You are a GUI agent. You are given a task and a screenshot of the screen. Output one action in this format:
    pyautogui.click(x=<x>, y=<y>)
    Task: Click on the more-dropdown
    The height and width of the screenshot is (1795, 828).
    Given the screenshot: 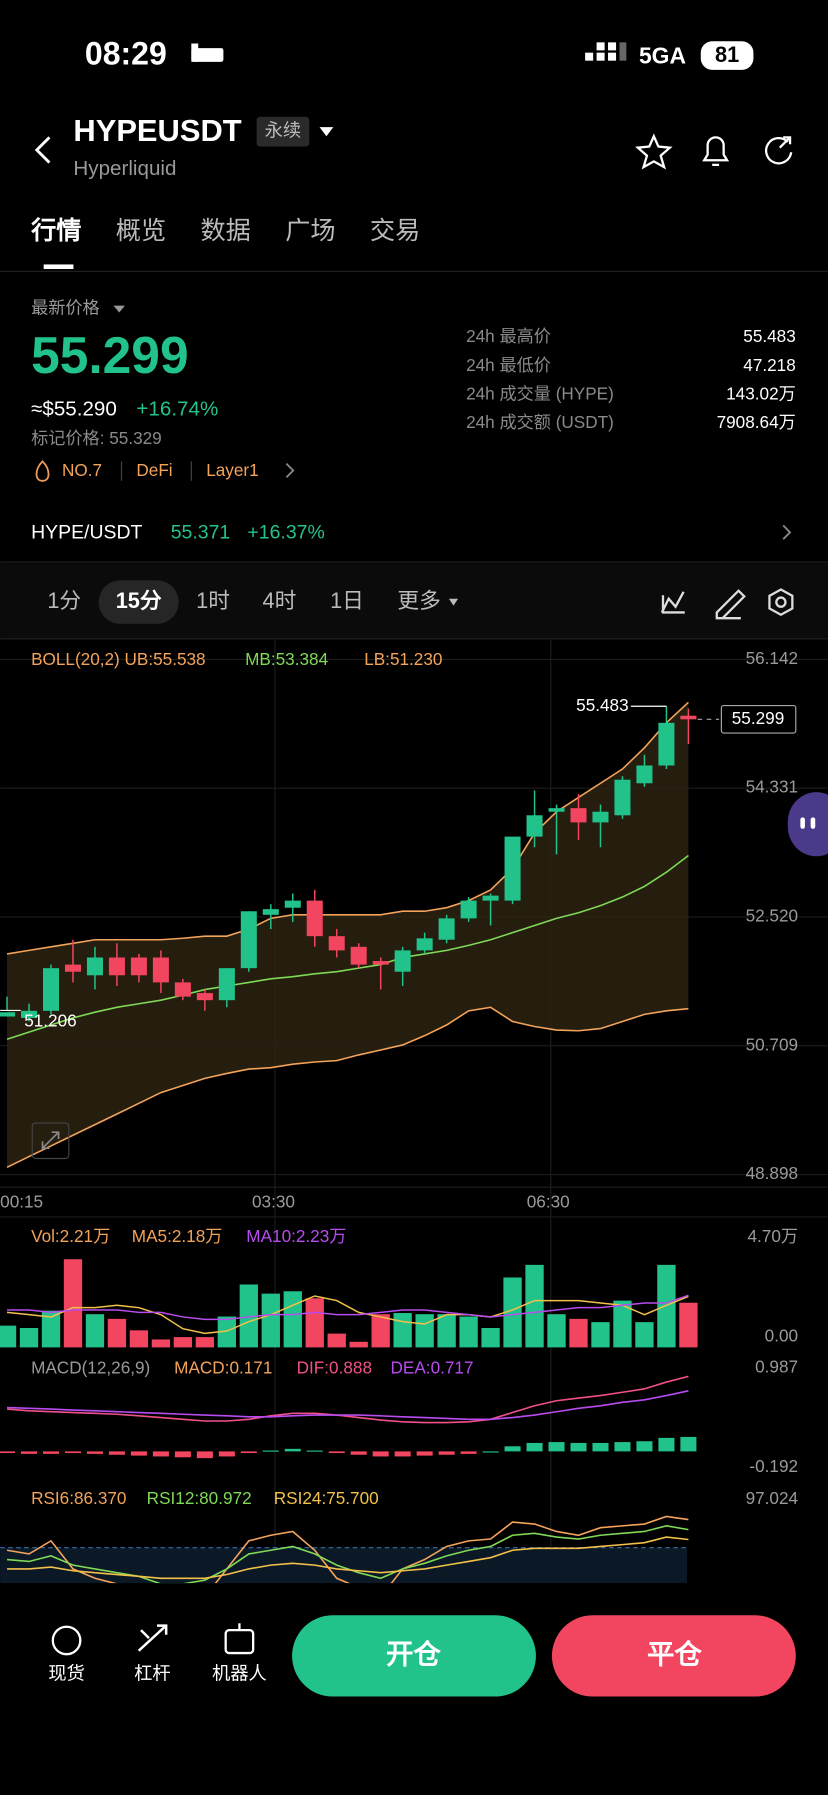 What is the action you would take?
    pyautogui.click(x=453, y=602)
    